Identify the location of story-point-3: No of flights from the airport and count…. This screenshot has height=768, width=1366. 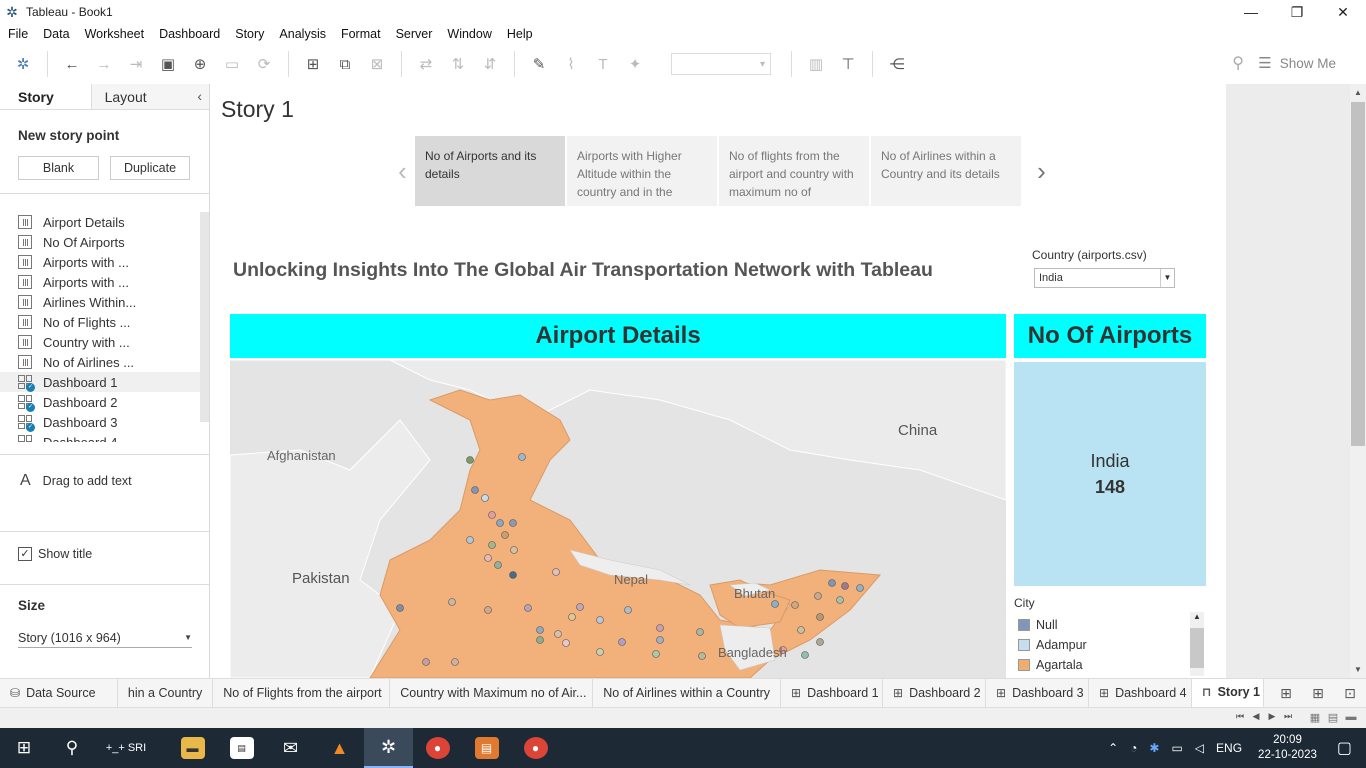
(794, 171).